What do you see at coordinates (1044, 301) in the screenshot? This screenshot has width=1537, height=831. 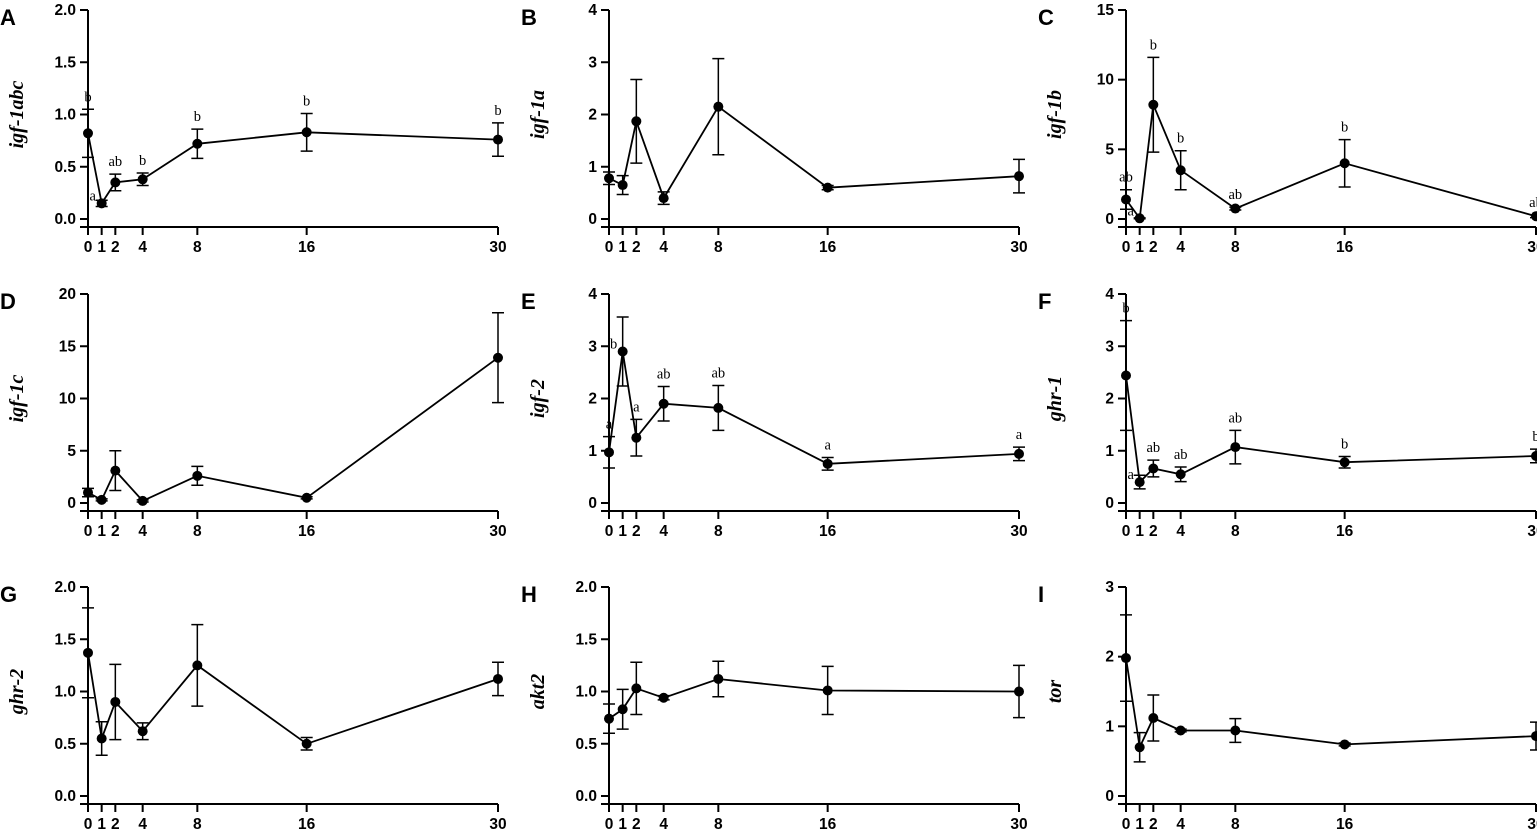 I see `panel-f-letter: F` at bounding box center [1044, 301].